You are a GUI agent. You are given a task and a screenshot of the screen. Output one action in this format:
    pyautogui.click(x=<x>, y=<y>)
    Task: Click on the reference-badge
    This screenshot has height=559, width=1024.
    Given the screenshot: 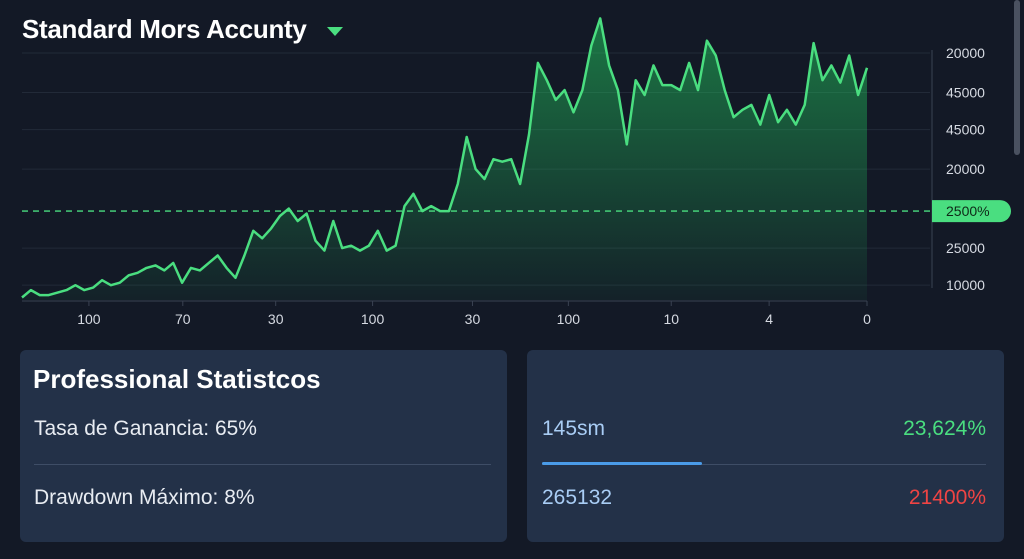 What is the action you would take?
    pyautogui.click(x=972, y=211)
    